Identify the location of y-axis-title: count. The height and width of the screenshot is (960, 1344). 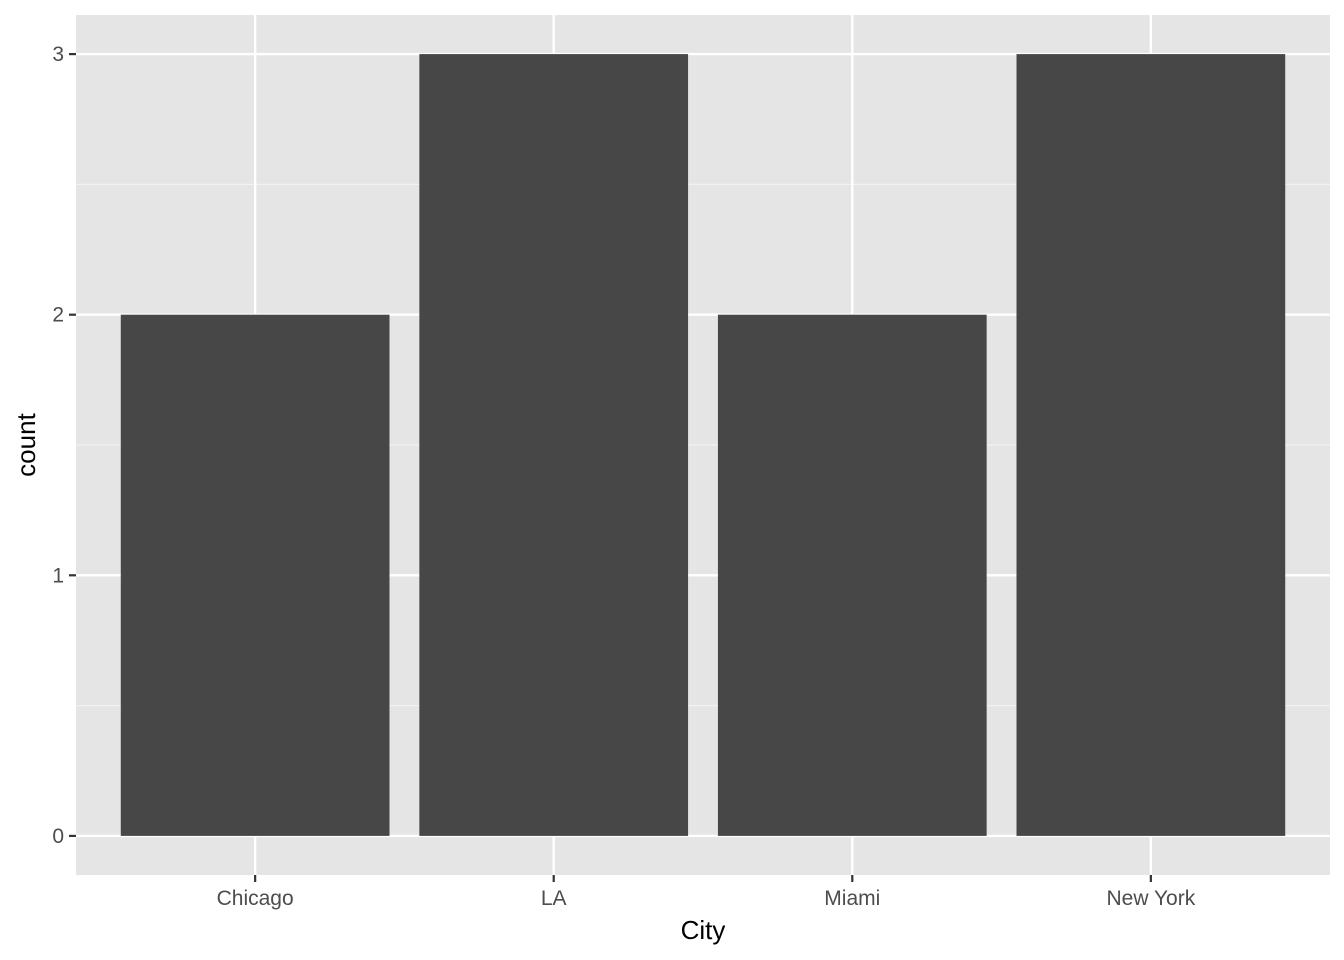
(26, 444).